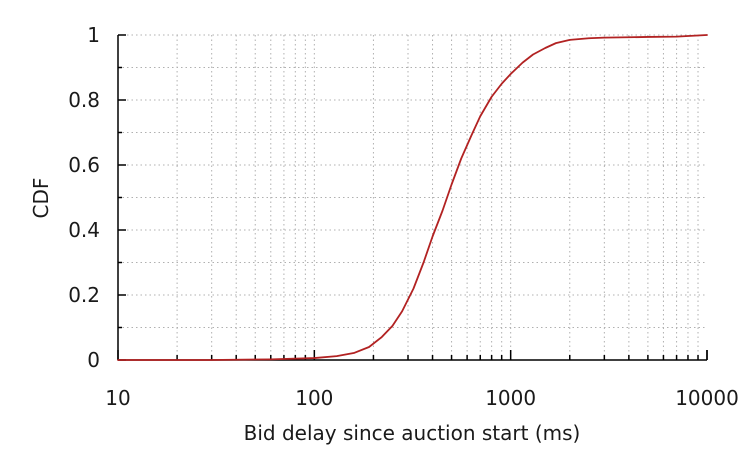 The height and width of the screenshot is (450, 750). I want to click on y-tick-label: 0.8, so click(84, 100).